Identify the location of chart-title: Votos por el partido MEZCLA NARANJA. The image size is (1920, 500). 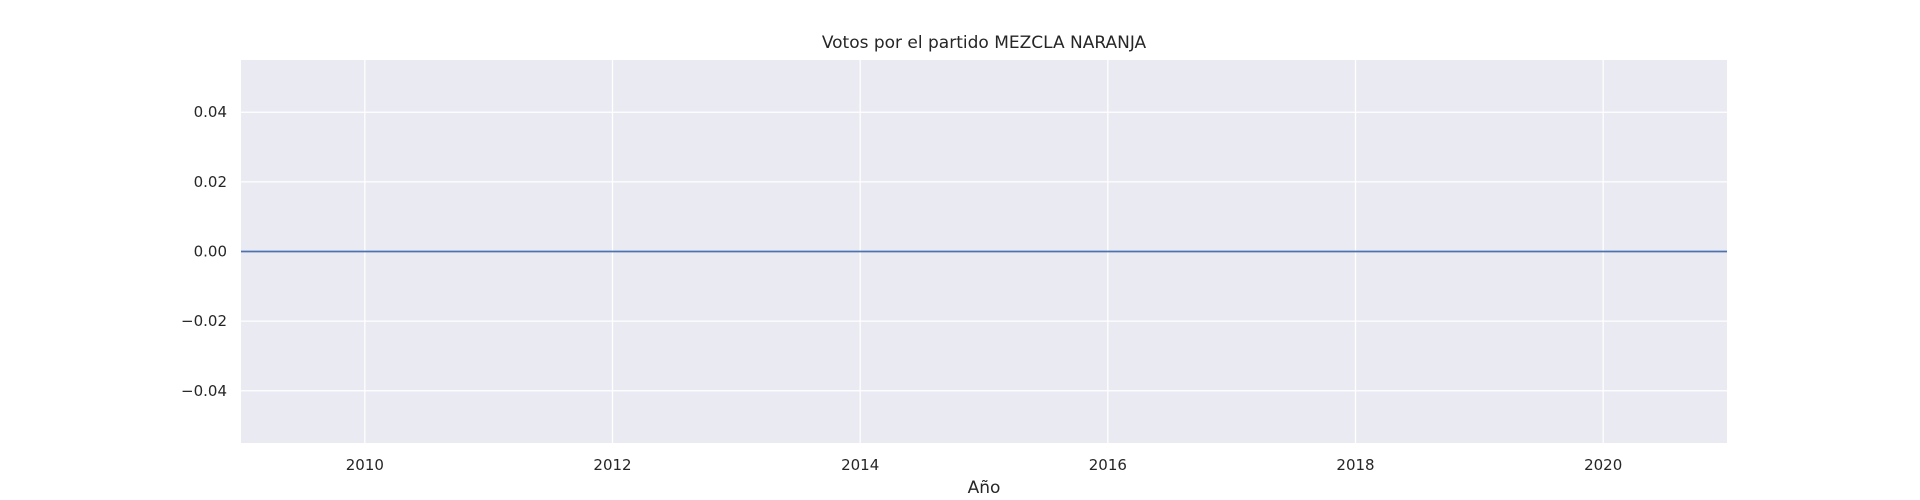
(984, 43).